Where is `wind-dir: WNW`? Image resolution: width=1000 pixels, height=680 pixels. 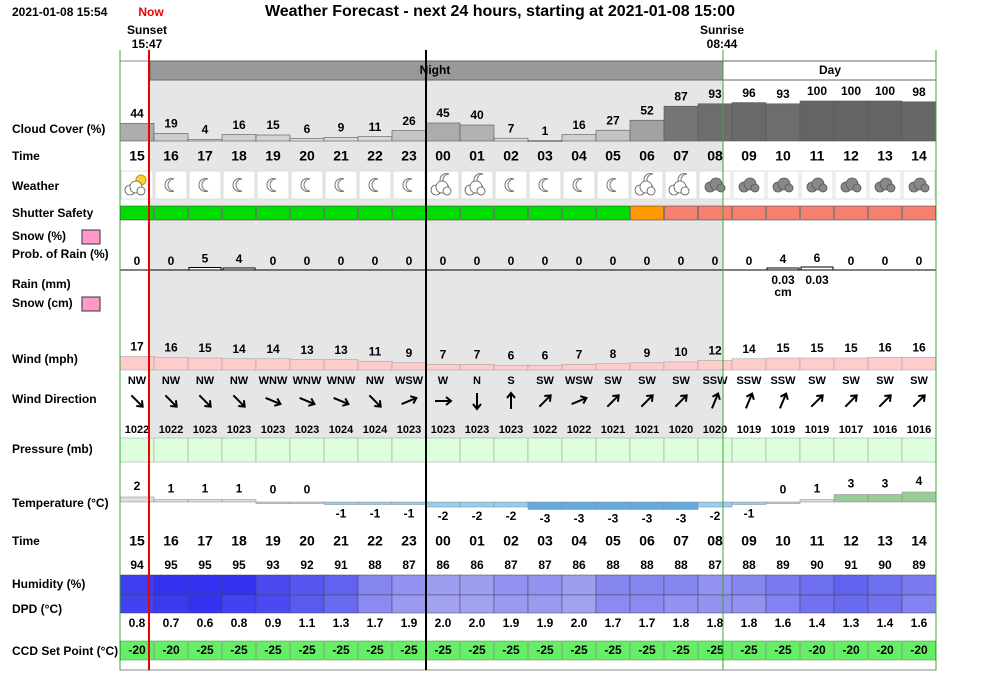 wind-dir: WNW is located at coordinates (273, 381).